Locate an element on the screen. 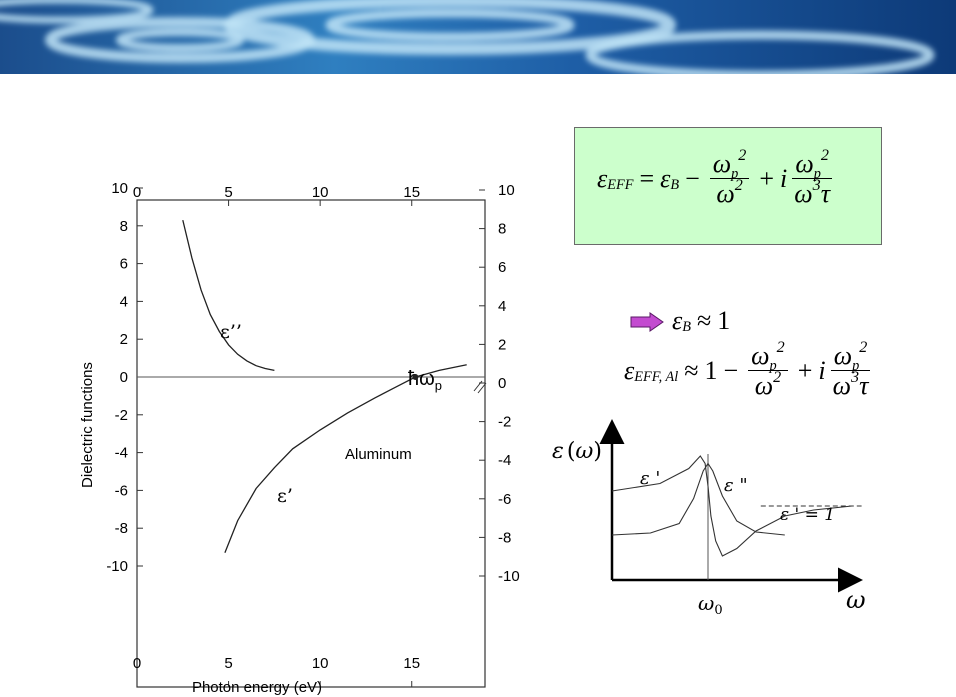 Image resolution: width=956 pixels, height=697 pixels. x-tick-label-bottom: 0 is located at coordinates (137, 663).